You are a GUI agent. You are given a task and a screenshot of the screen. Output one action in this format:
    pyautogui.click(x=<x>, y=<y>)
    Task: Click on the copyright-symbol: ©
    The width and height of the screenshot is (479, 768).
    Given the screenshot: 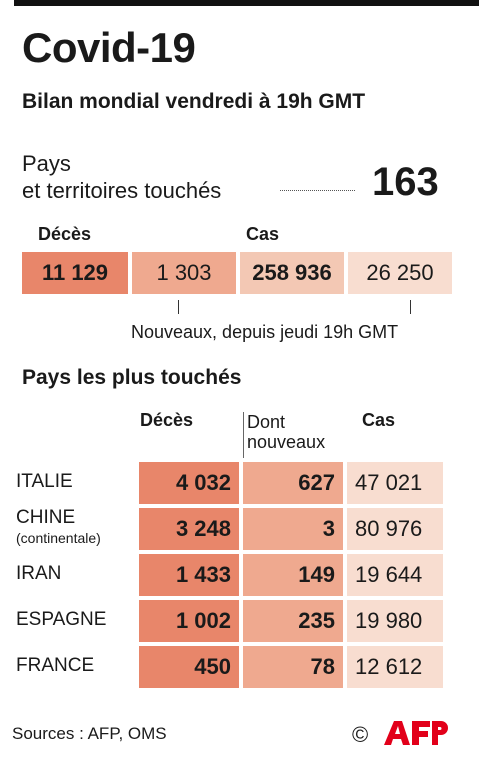 What is the action you would take?
    pyautogui.click(x=360, y=734)
    